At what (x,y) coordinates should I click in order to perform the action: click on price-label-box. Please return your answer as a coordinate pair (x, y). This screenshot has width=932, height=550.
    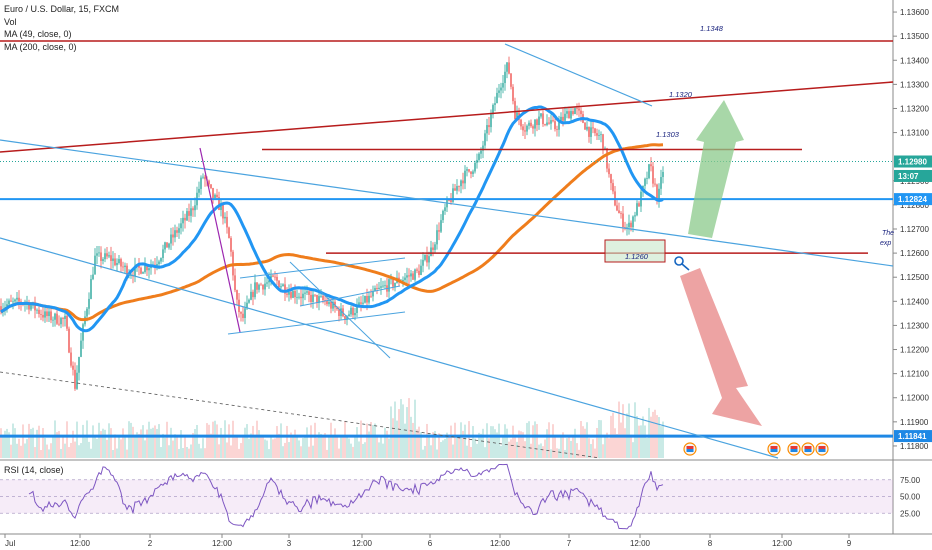
    Looking at the image, I should click on (913, 199).